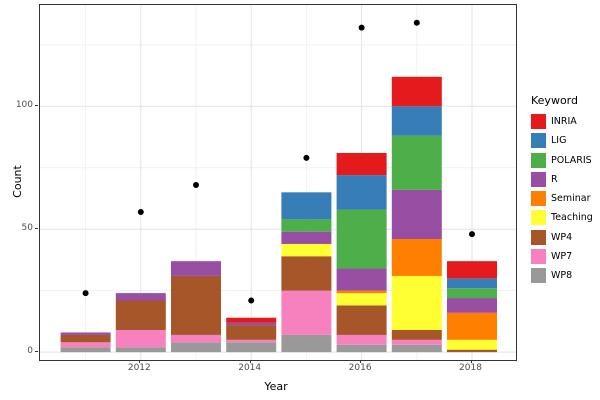 This screenshot has width=600, height=400. Describe the element at coordinates (471, 351) in the screenshot. I see `bar-segment-wp4-2018` at that location.